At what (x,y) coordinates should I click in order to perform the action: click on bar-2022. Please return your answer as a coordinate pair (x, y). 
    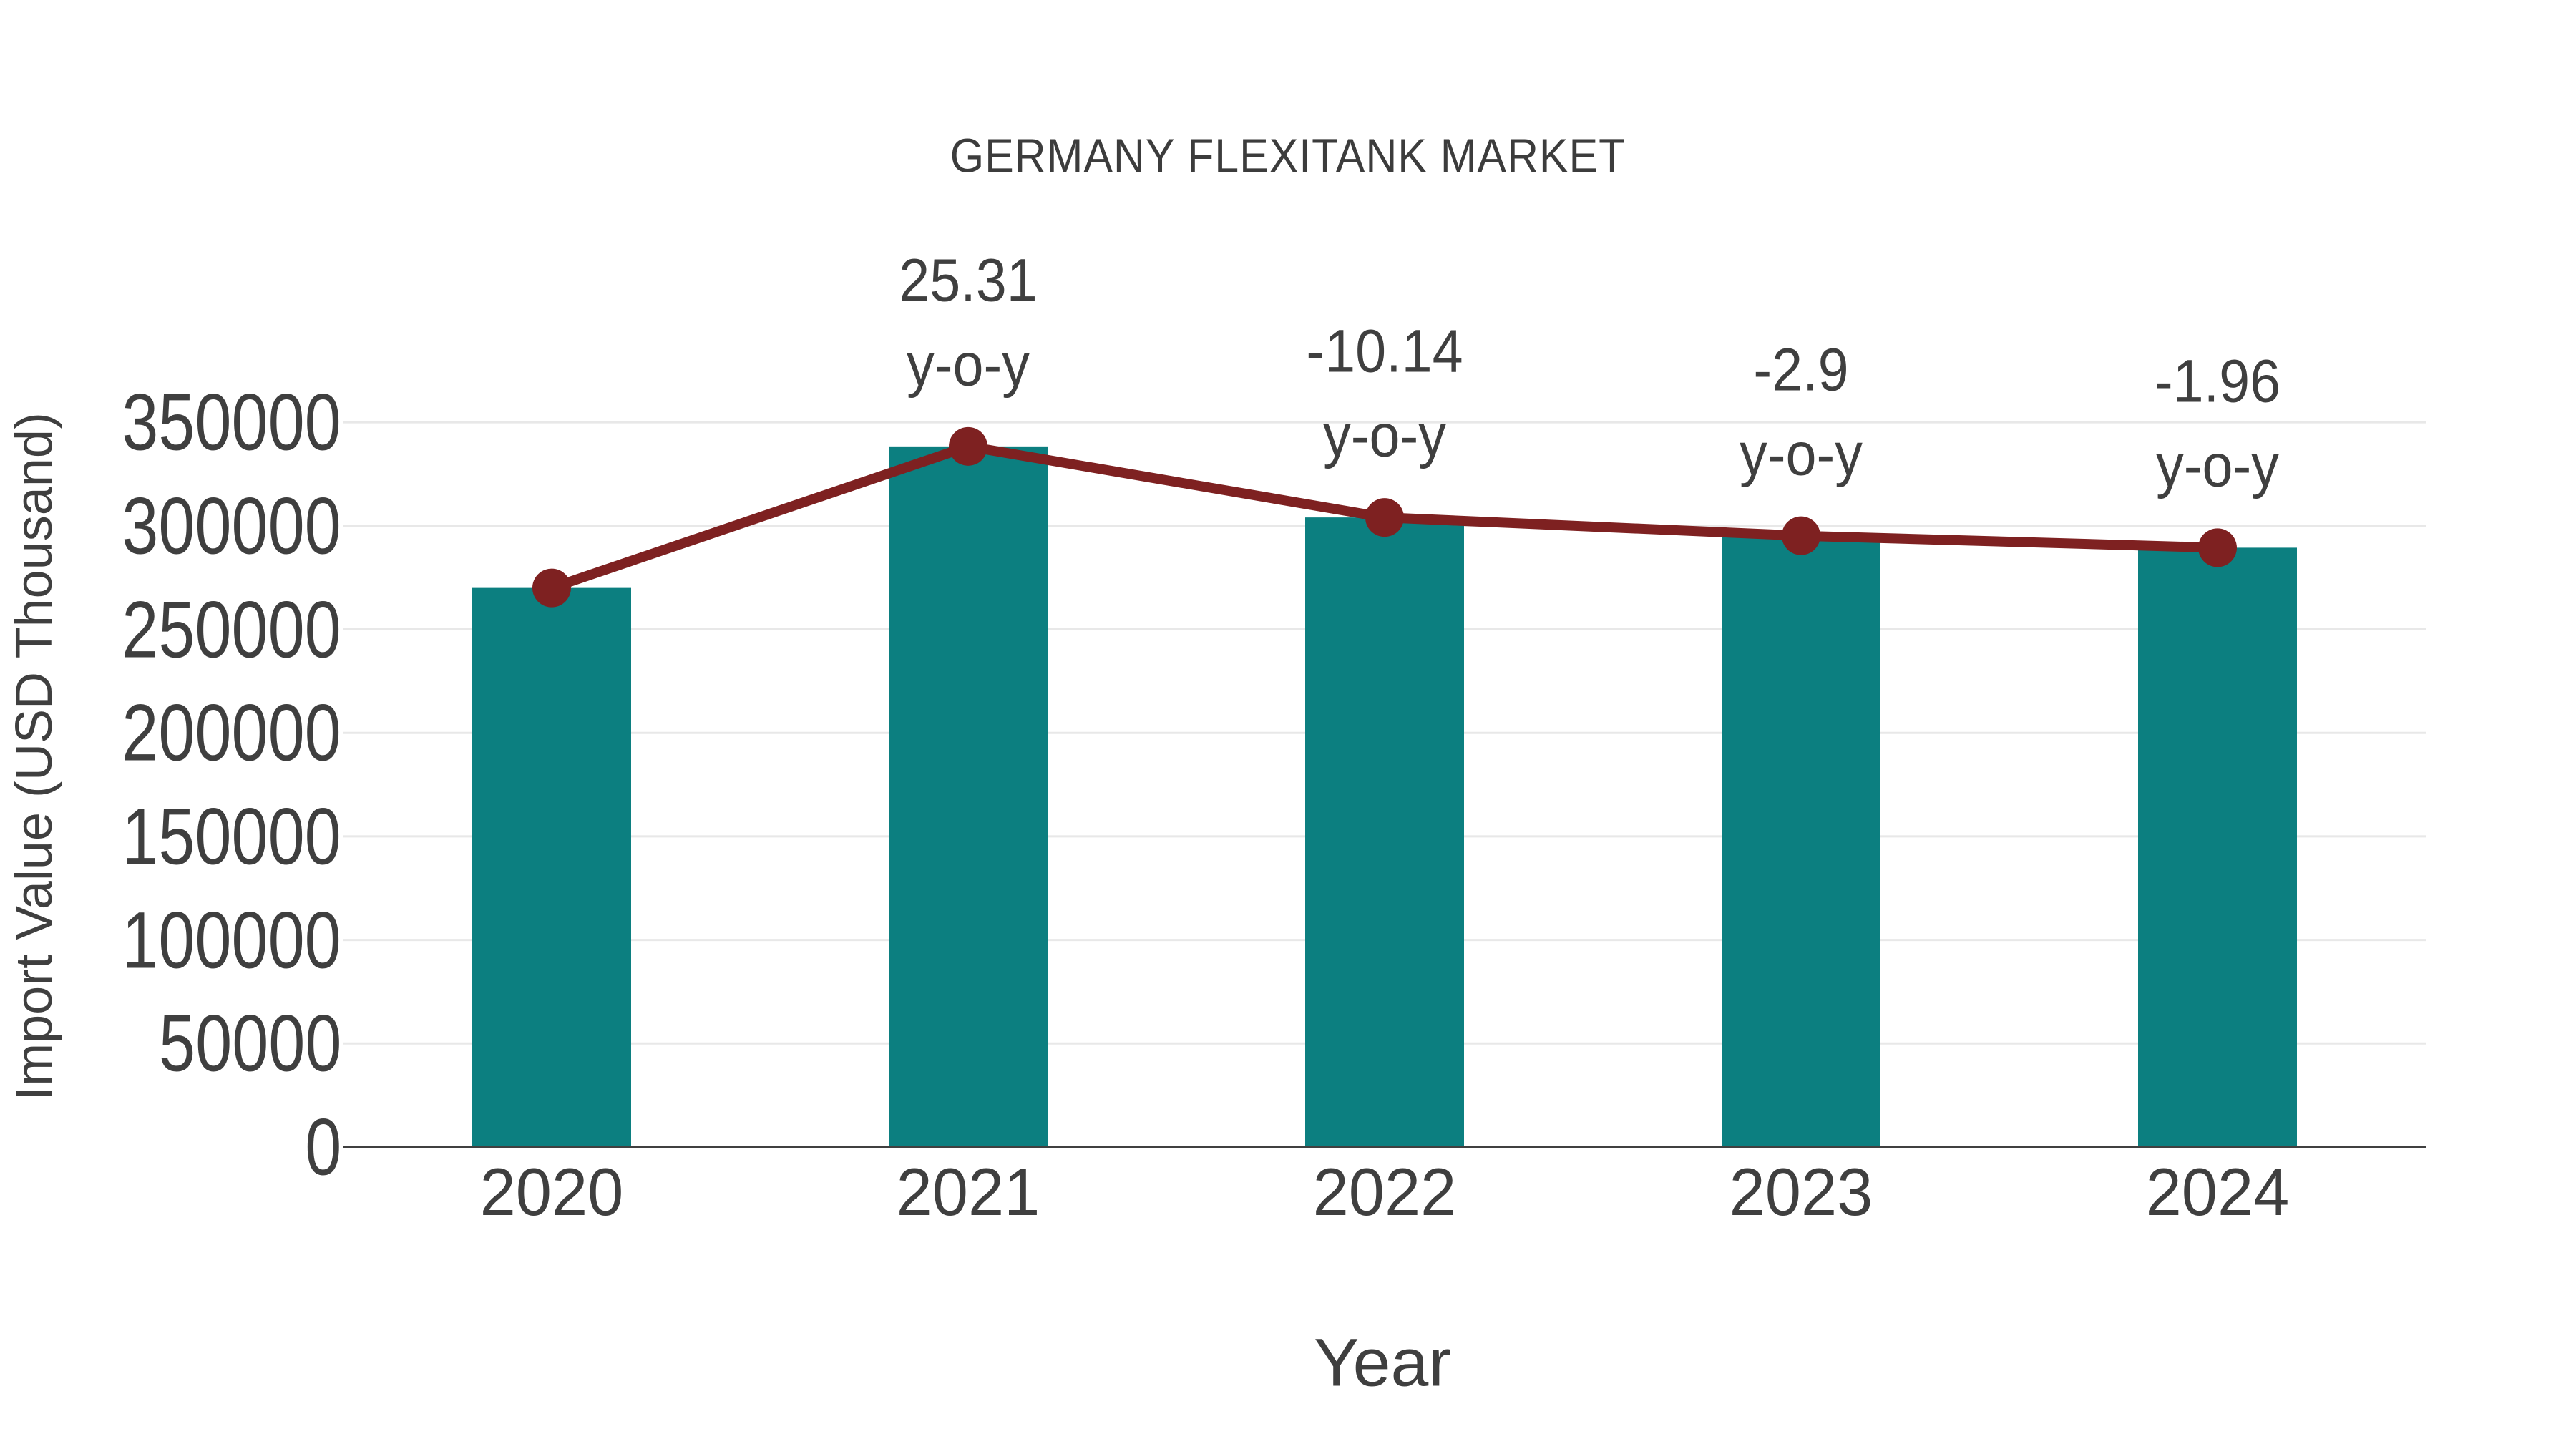
    Looking at the image, I should click on (1384, 832).